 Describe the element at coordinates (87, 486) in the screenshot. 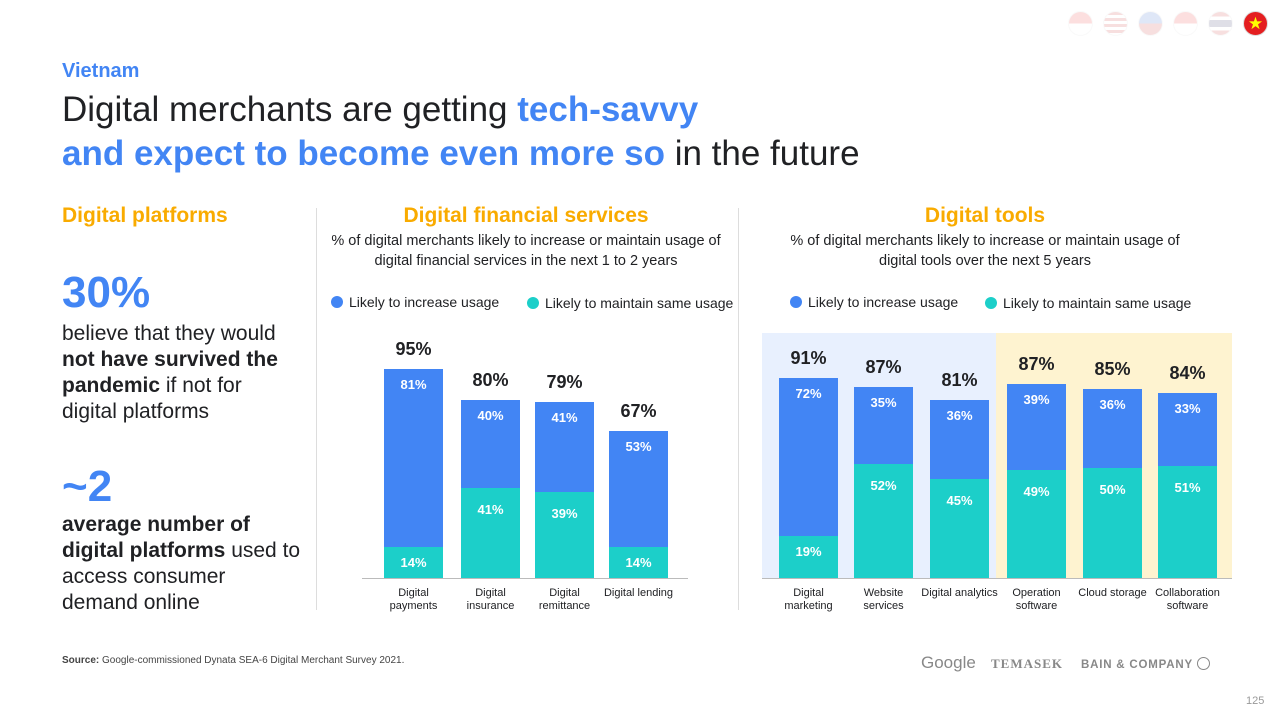

I see `stat-2: ~2` at that location.